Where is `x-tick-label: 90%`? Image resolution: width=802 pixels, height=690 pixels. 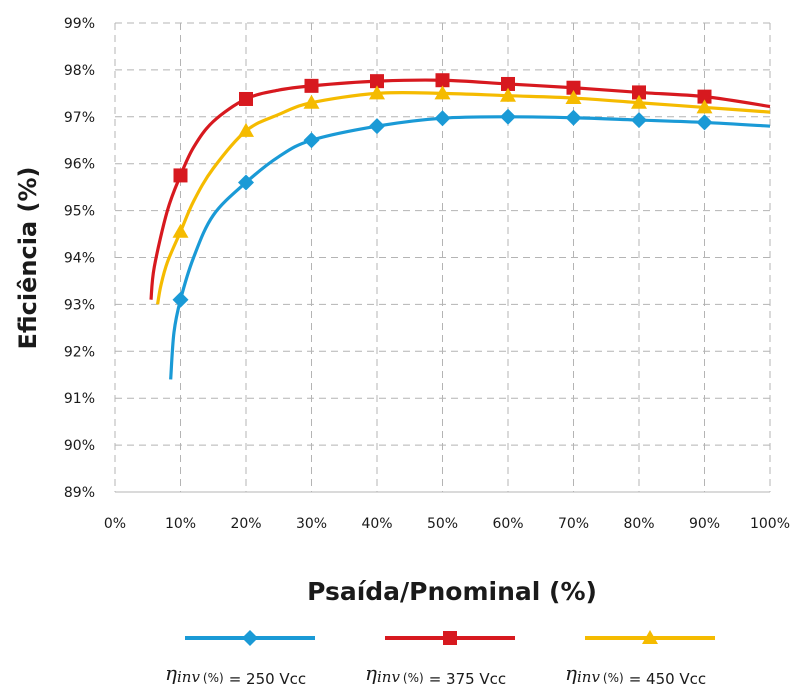
x-tick-label: 90% is located at coordinates (704, 524).